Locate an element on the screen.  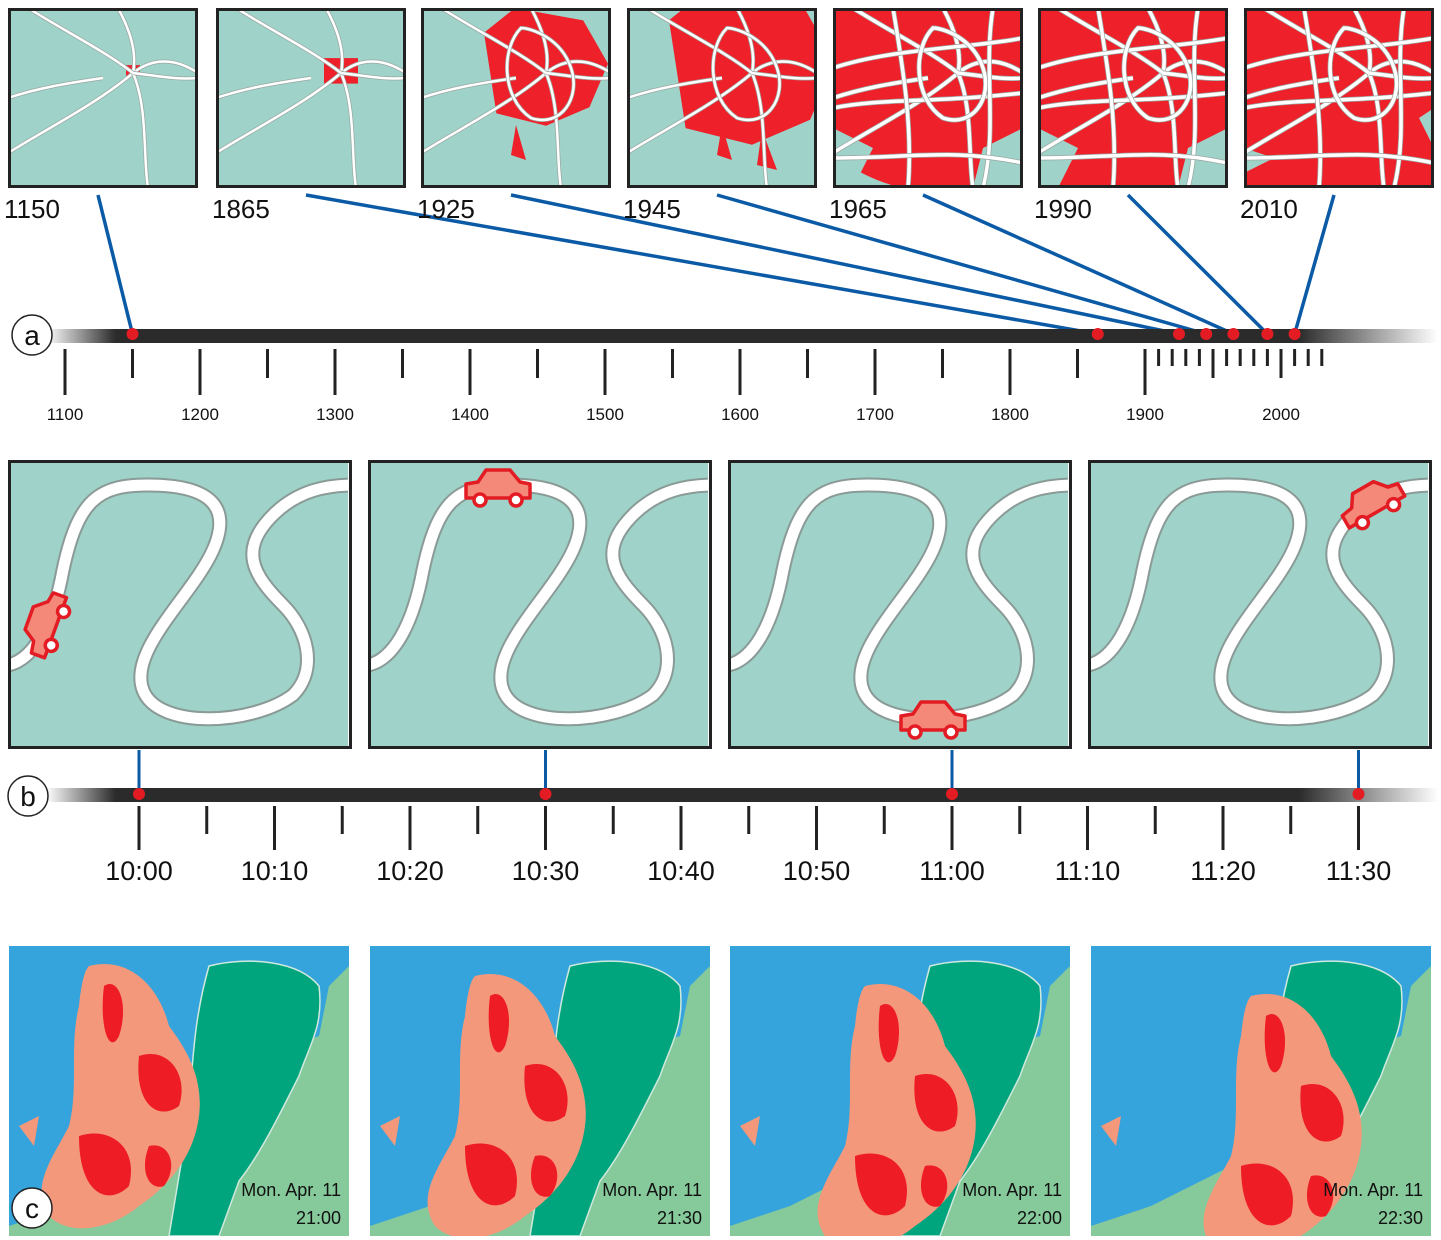
b-timeline-axis is located at coordinates (742, 795).